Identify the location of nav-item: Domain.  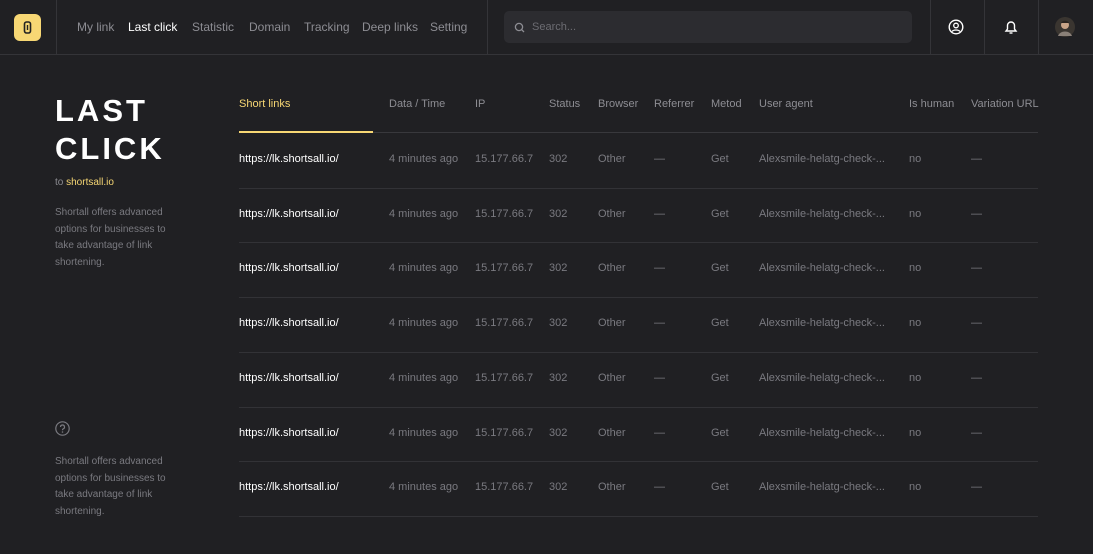
(270, 27).